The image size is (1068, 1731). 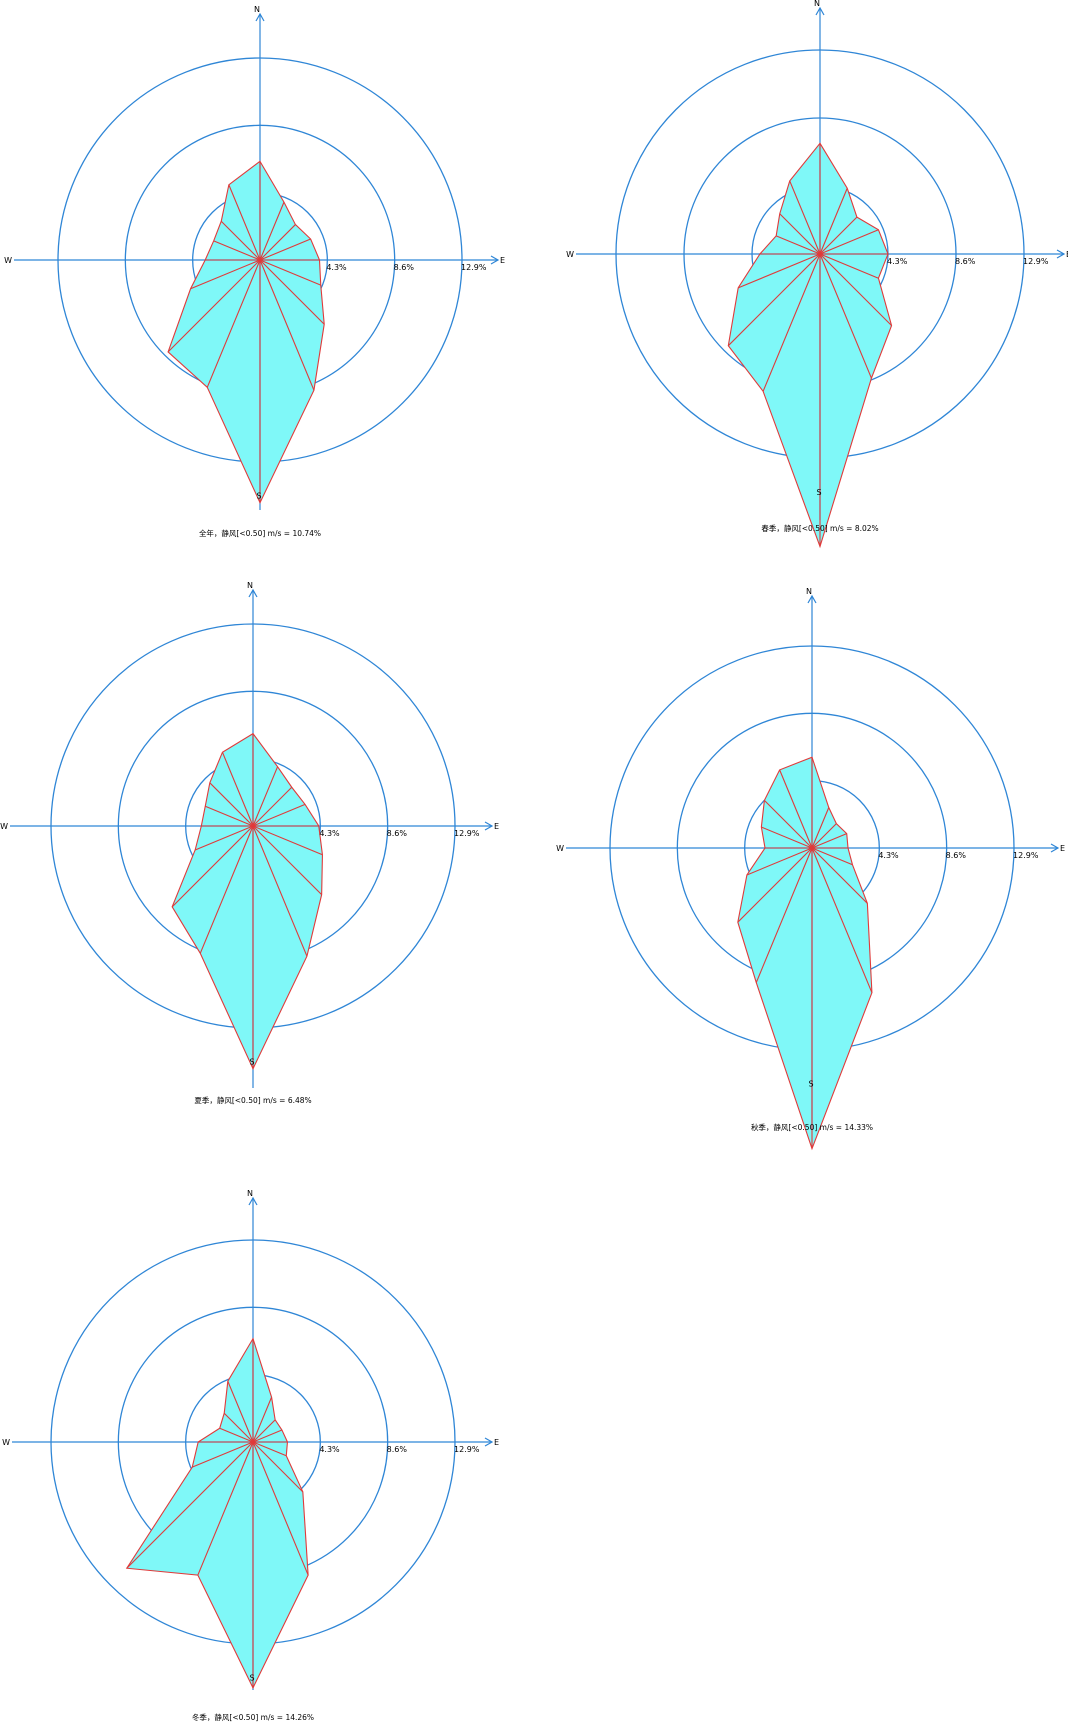 I want to click on spoke-NE, so click(x=824, y=836).